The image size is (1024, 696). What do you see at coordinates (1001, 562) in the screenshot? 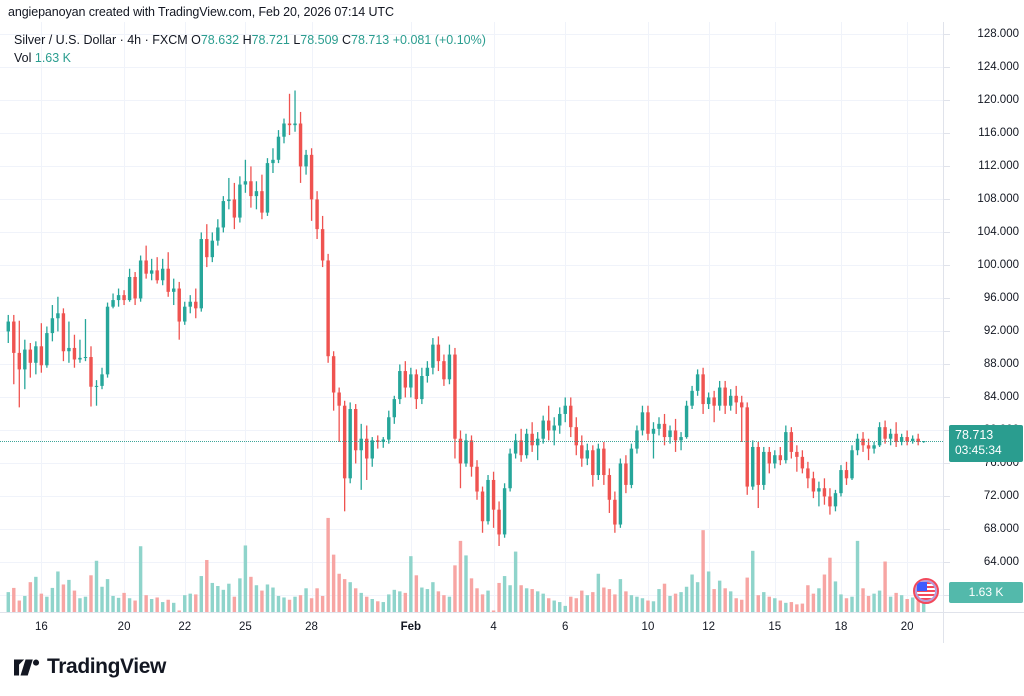
I see `price-axis-tick: 64.000` at bounding box center [1001, 562].